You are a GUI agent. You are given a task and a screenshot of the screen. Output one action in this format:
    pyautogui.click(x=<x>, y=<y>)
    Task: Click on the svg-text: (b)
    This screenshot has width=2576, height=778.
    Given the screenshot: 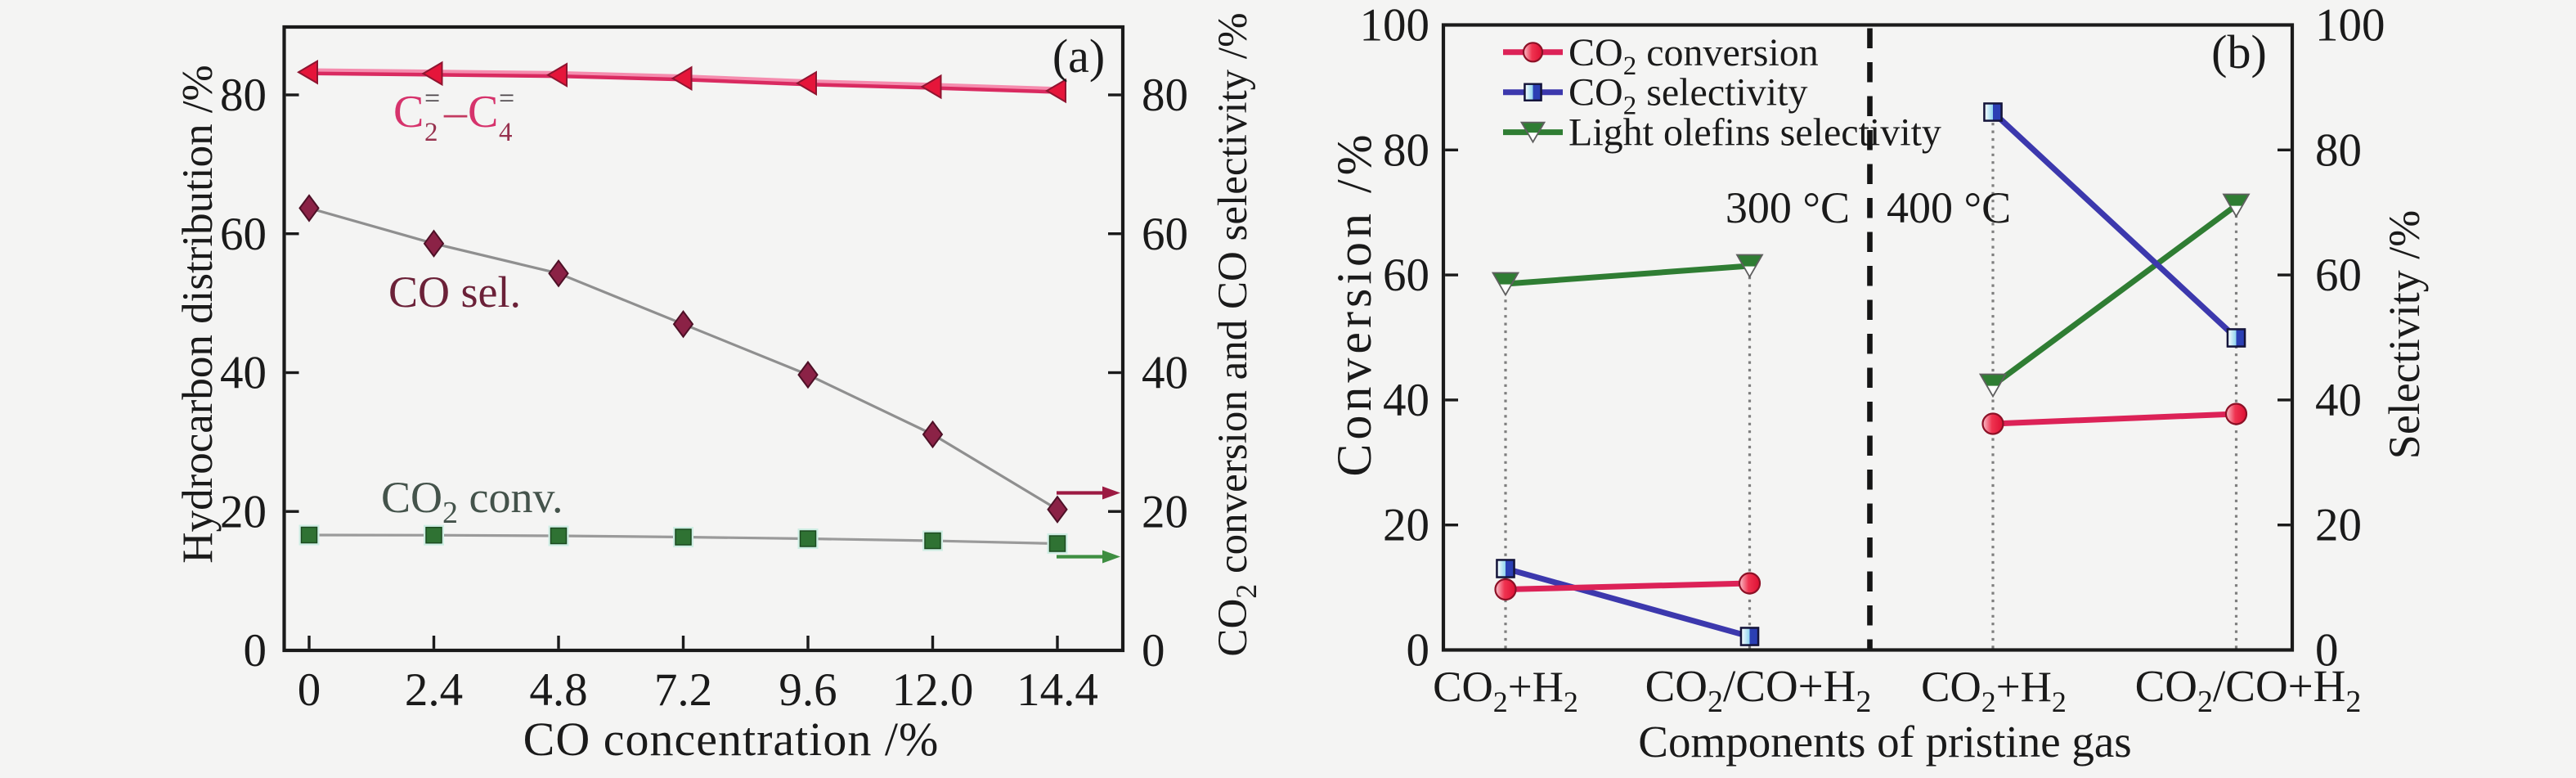 What is the action you would take?
    pyautogui.click(x=2239, y=52)
    